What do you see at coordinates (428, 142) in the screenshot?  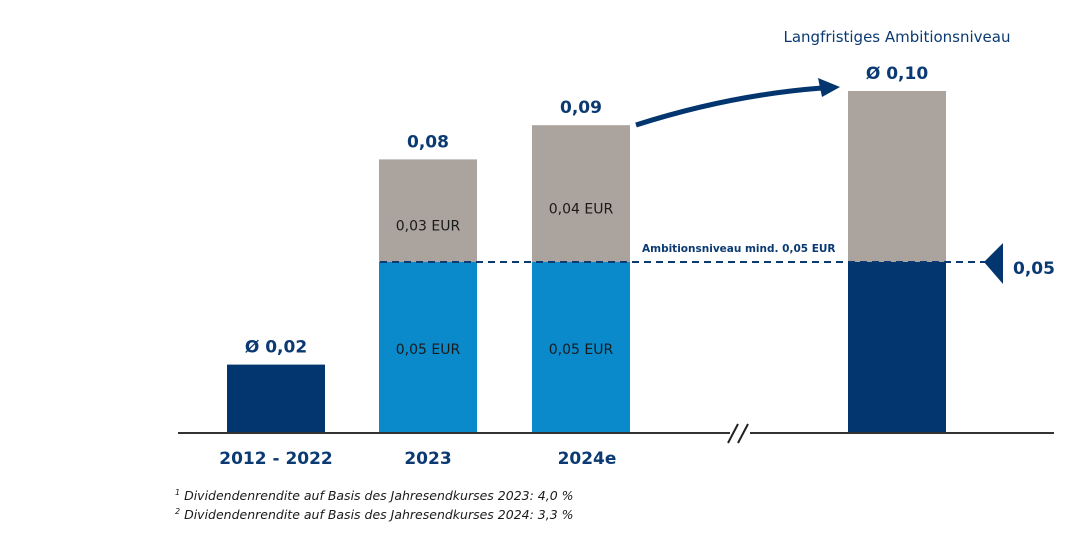 I see `bar-total-label: 0,08` at bounding box center [428, 142].